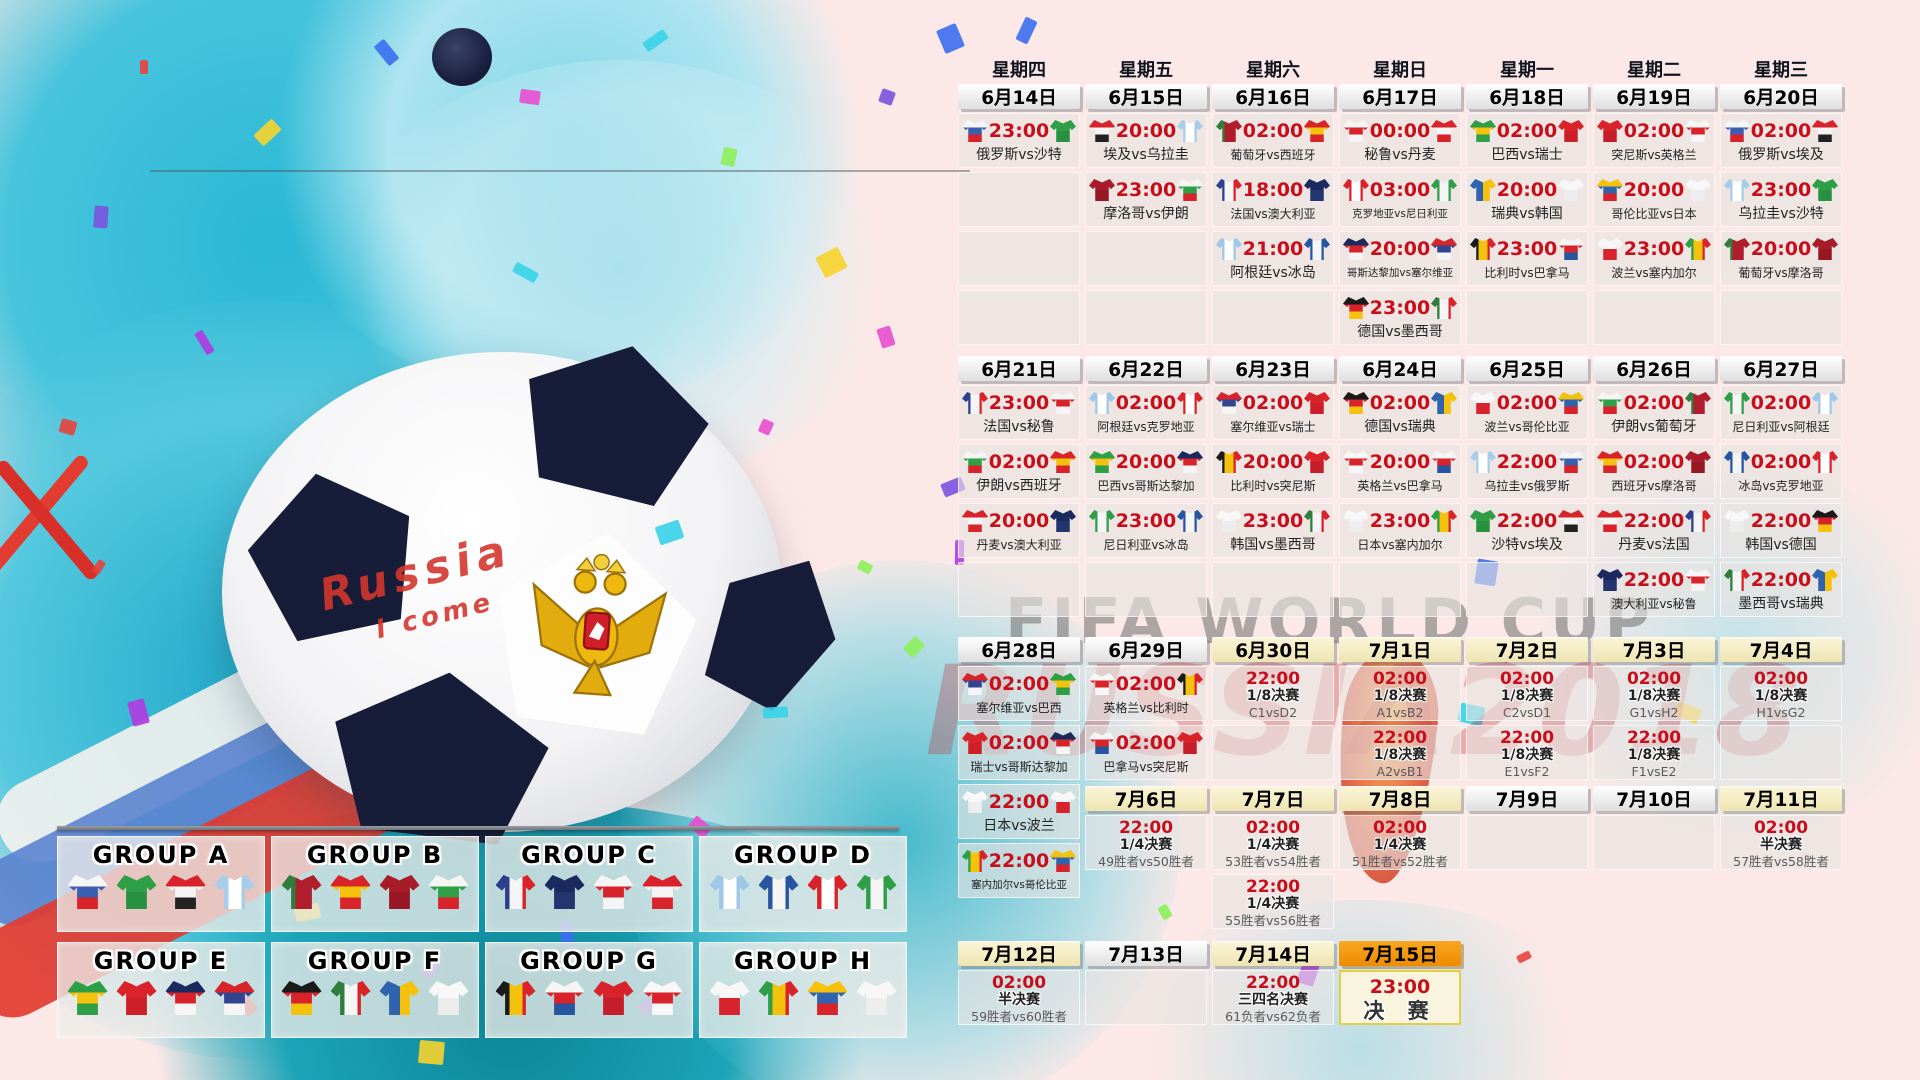  Describe the element at coordinates (375, 961) in the screenshot. I see `group-title: GROUP F` at that location.